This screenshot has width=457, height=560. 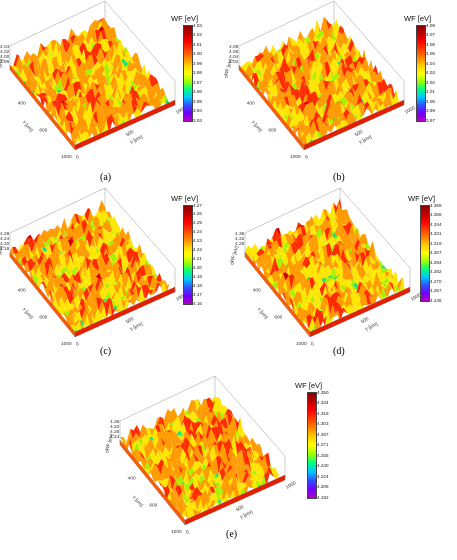 I want to click on colorbar-tick-label: 4.344, so click(x=436, y=224).